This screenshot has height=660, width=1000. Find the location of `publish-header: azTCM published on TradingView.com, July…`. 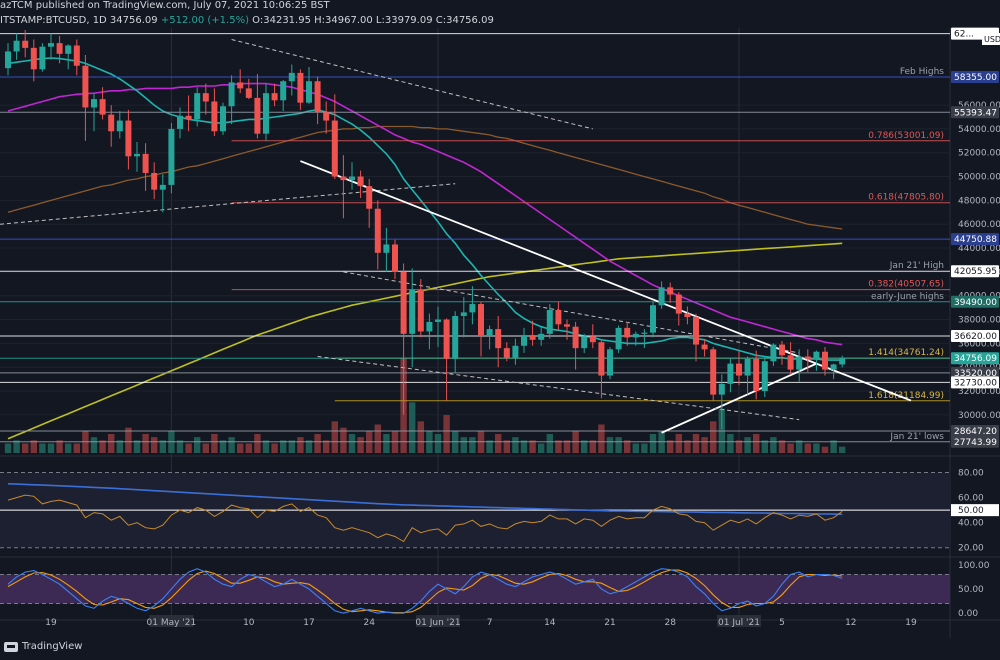

publish-header: azTCM published on TradingView.com, July… is located at coordinates (165, 7).